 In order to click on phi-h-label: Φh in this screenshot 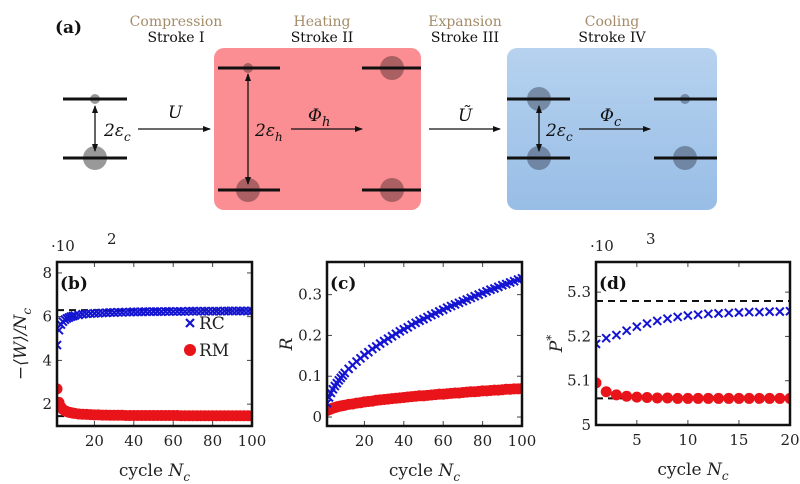, I will do `click(319, 118)`.